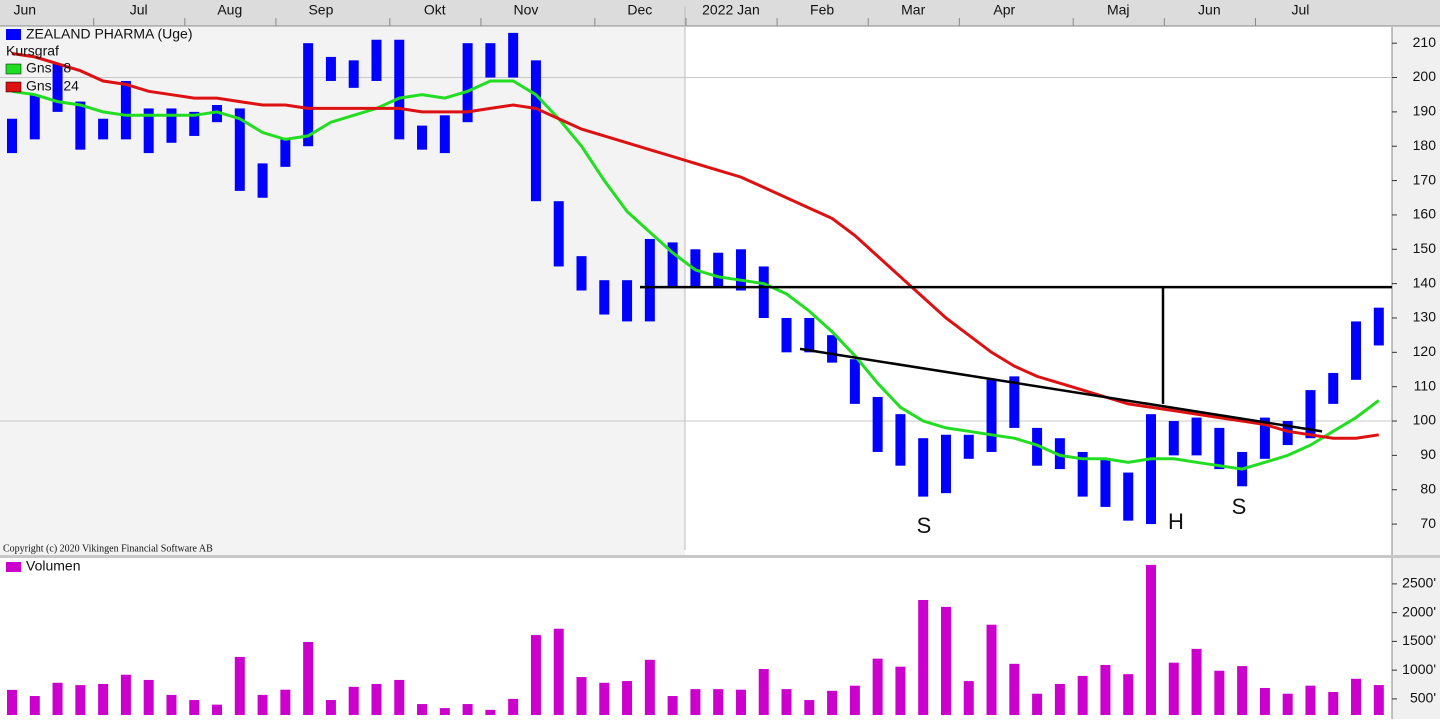 This screenshot has width=1440, height=724. What do you see at coordinates (1419, 611) in the screenshot?
I see `y-tick-label: 2000'` at bounding box center [1419, 611].